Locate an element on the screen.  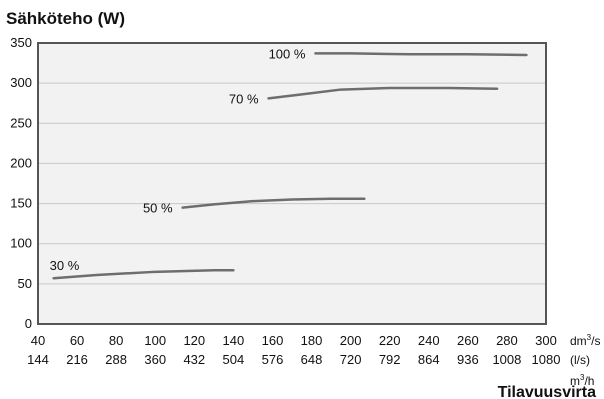
x-tick-label-m3h: 216 is located at coordinates (77, 359).